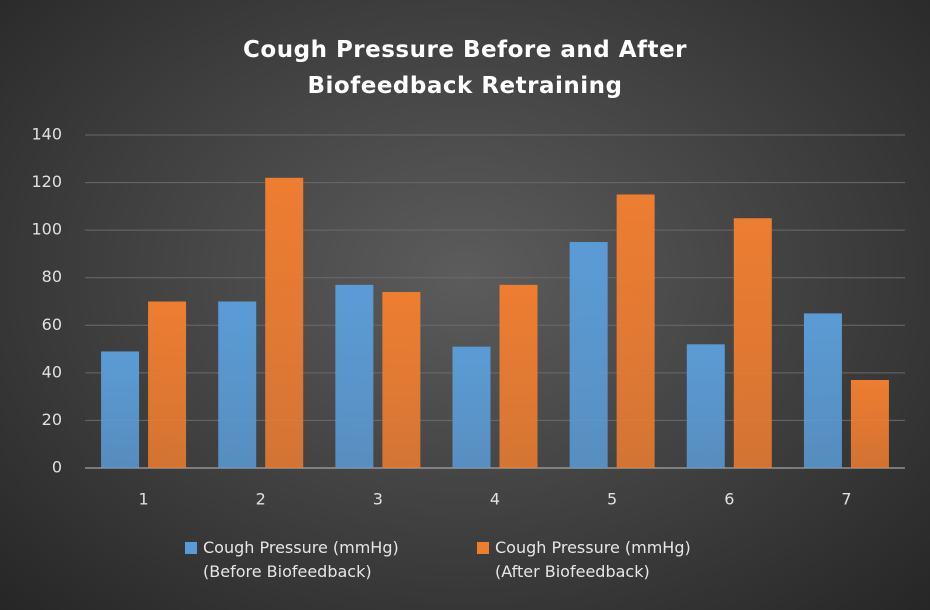  I want to click on y-tick-label: 140, so click(46, 134).